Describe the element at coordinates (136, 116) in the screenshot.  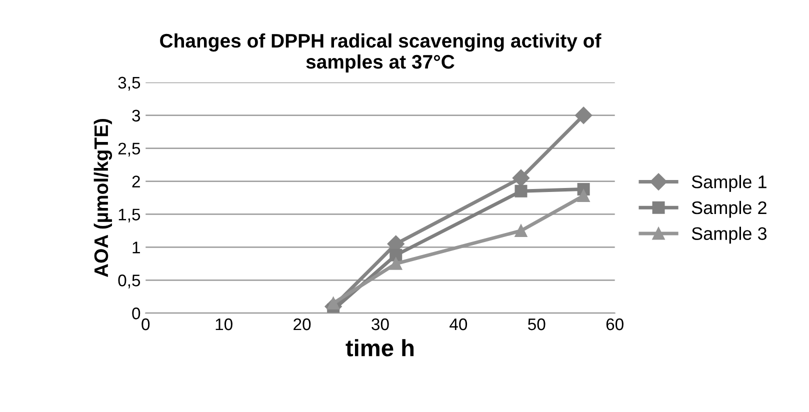
I see `y-tick-label: 3` at that location.